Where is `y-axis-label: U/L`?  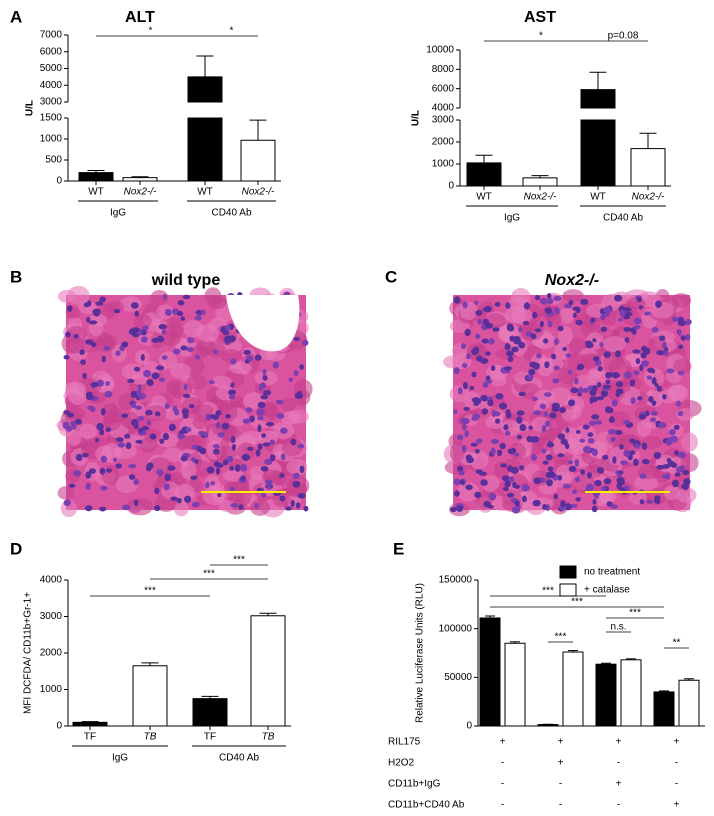 y-axis-label: U/L is located at coordinates (30, 108).